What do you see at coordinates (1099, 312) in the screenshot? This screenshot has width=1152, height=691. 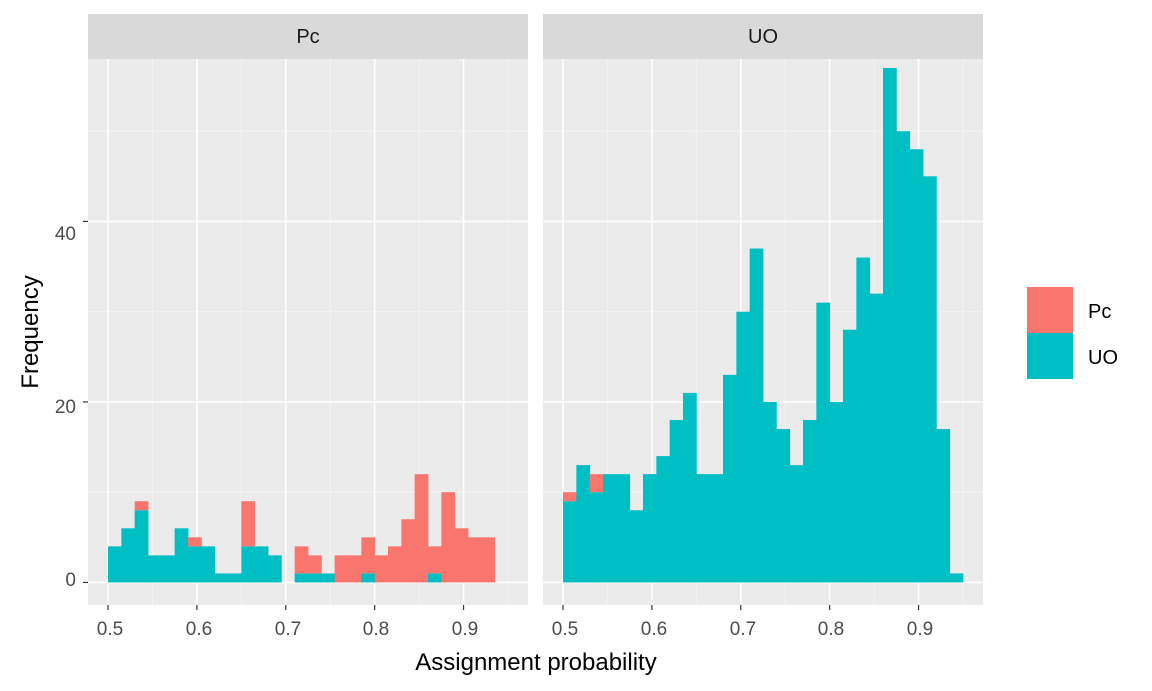 I see `legend-label-pc: Pc` at bounding box center [1099, 312].